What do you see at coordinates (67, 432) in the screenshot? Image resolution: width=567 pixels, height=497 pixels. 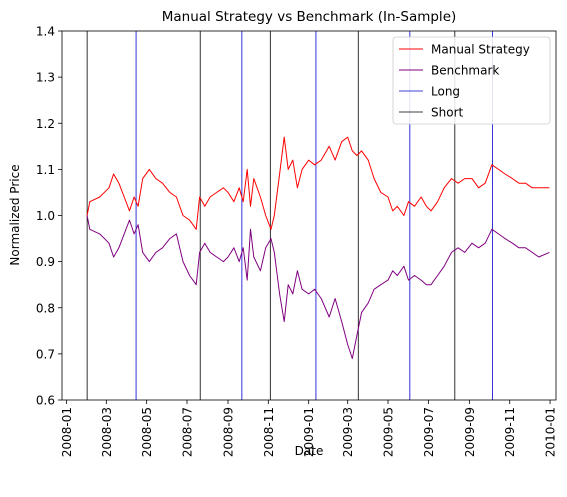 I see `x-tick-label-0: 2008-01` at bounding box center [67, 432].